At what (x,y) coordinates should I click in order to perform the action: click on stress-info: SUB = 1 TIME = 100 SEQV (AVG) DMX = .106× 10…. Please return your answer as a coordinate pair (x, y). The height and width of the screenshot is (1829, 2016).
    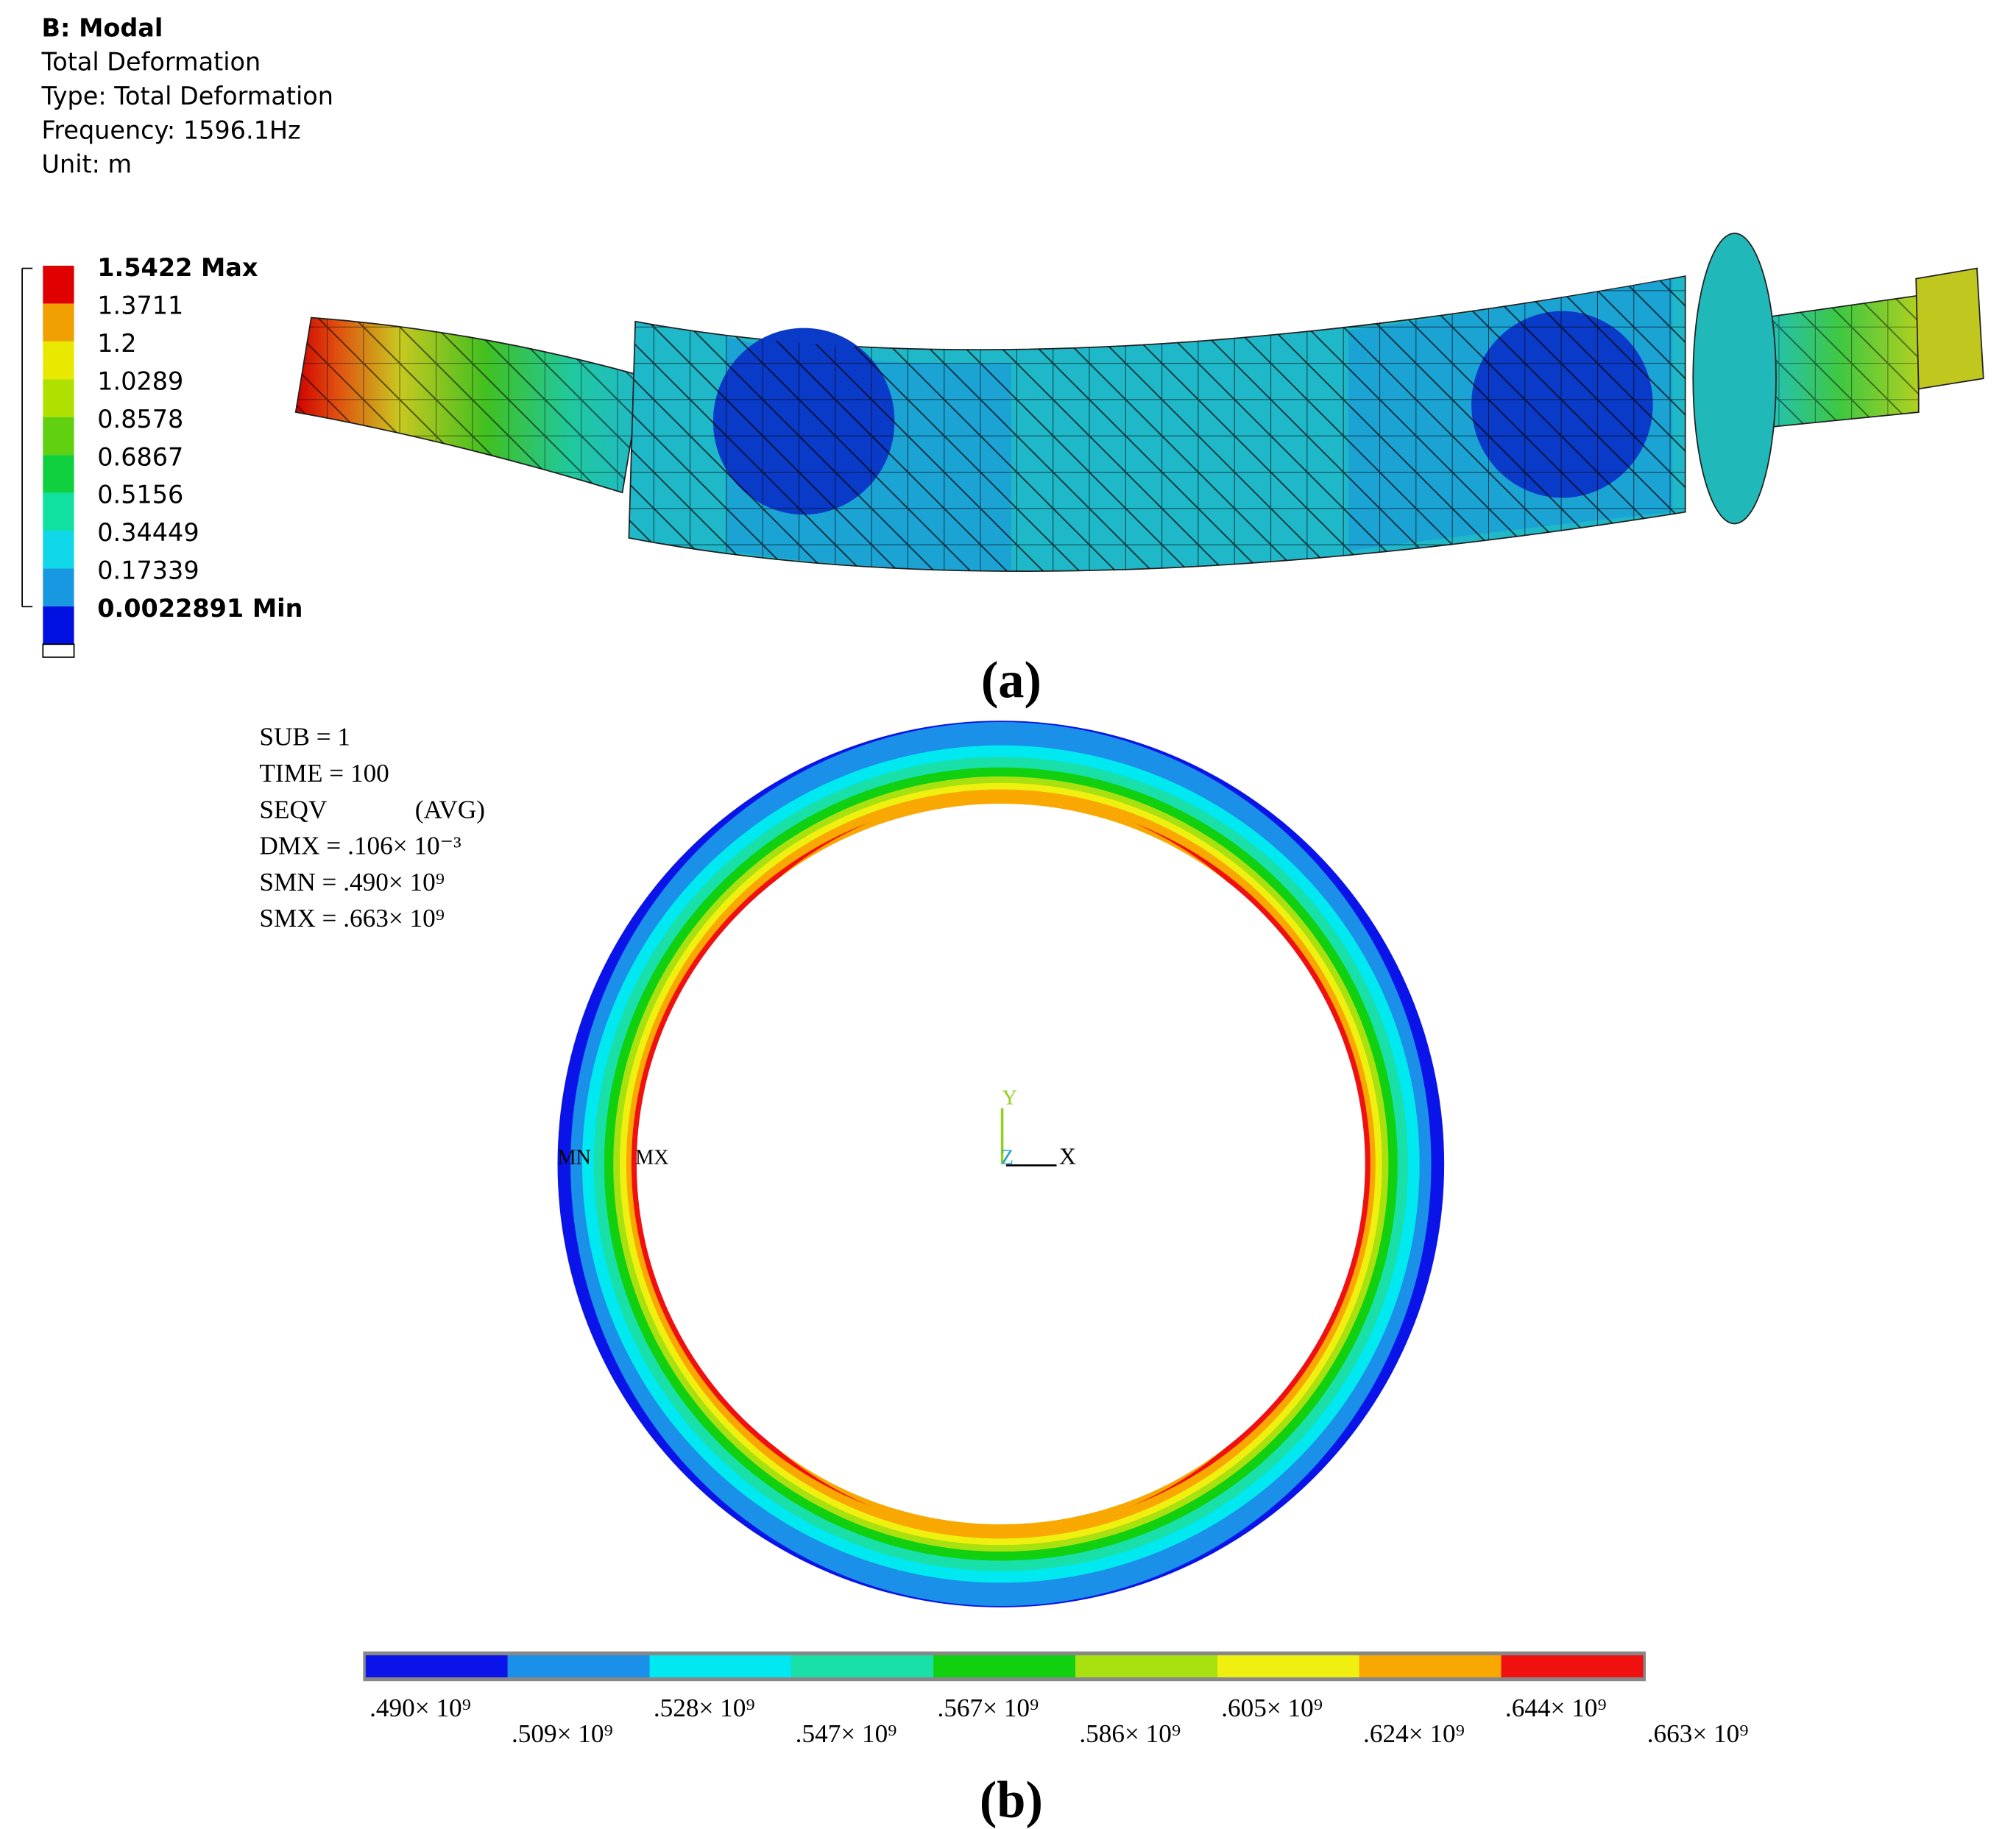
    Looking at the image, I should click on (372, 828).